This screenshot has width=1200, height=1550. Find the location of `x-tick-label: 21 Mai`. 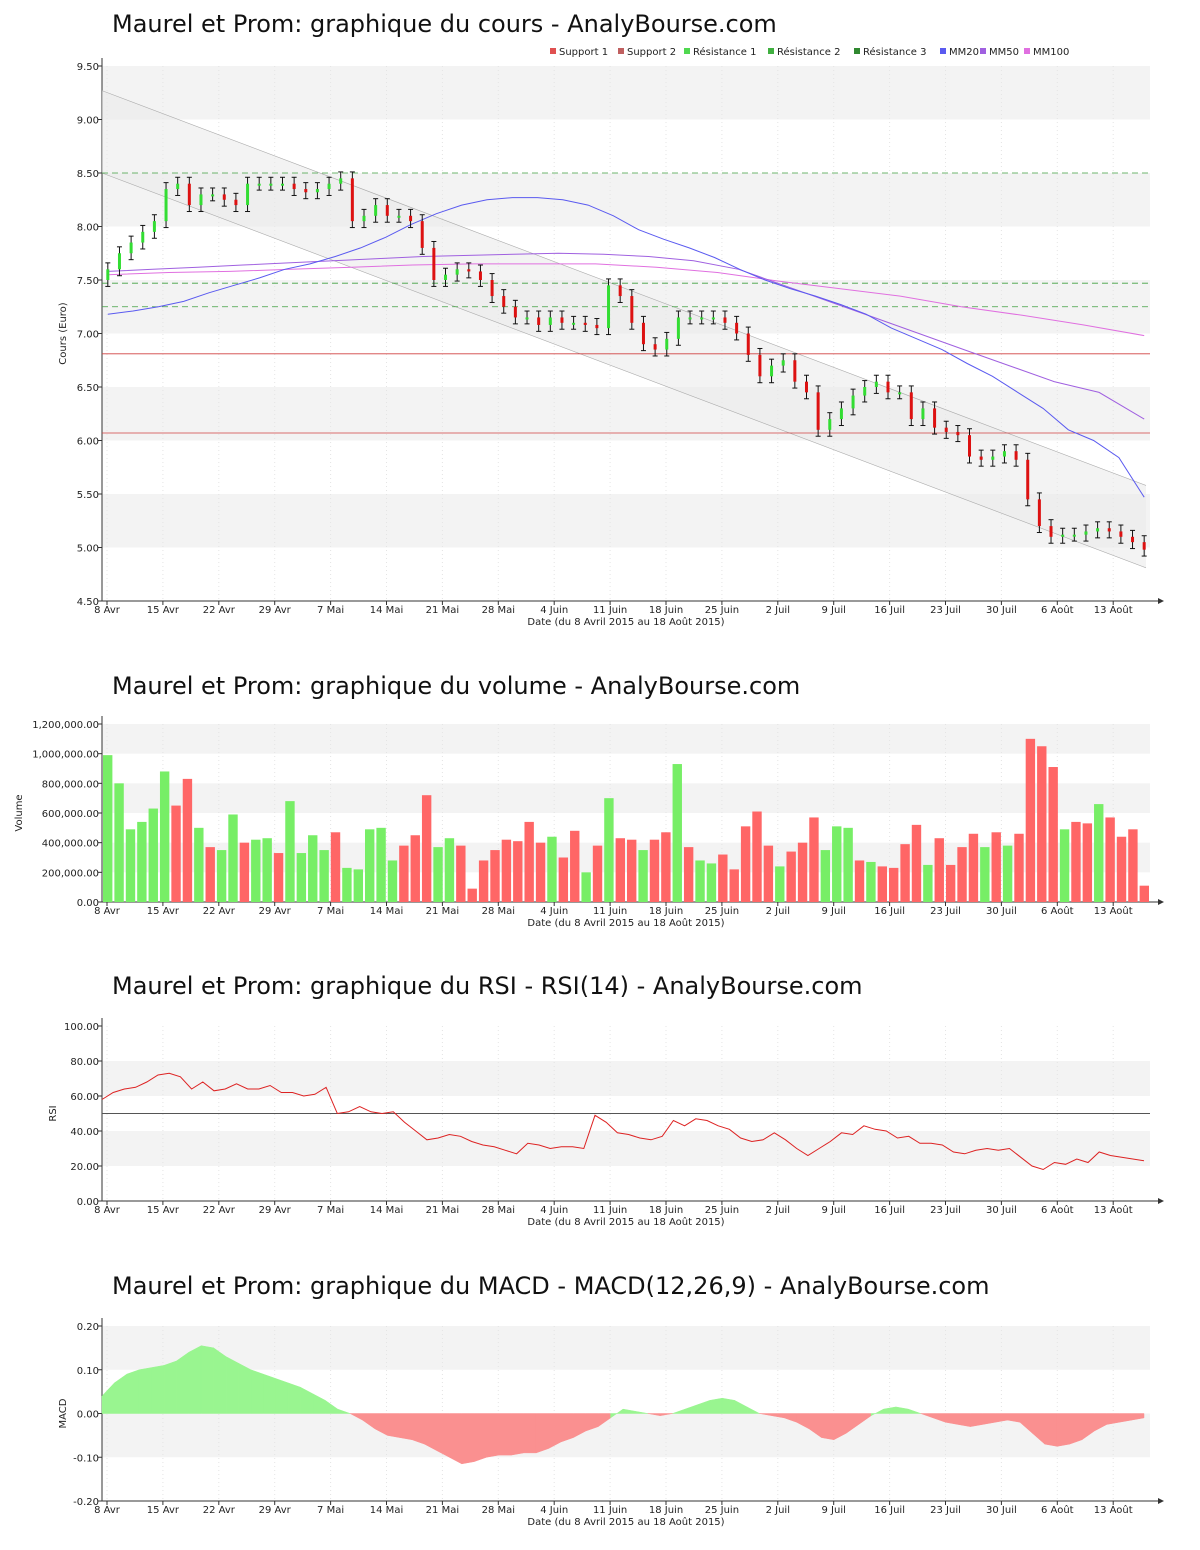

x-tick-label: 21 Mai is located at coordinates (442, 911).